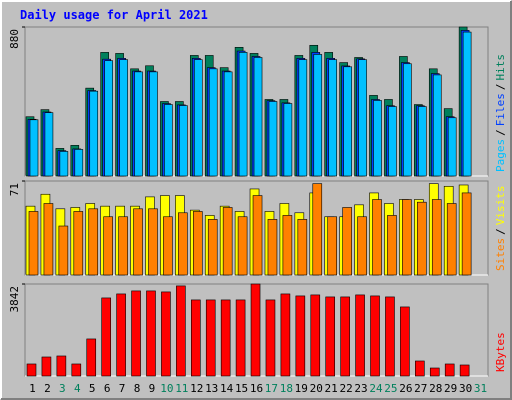 This screenshot has width=512, height=400. I want to click on legend-entry: KBytes, so click(500, 352).